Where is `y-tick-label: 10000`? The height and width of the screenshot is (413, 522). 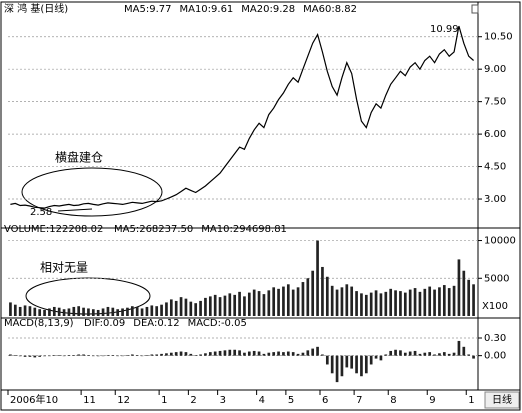
y-tick-label: 10000 is located at coordinates (500, 241).